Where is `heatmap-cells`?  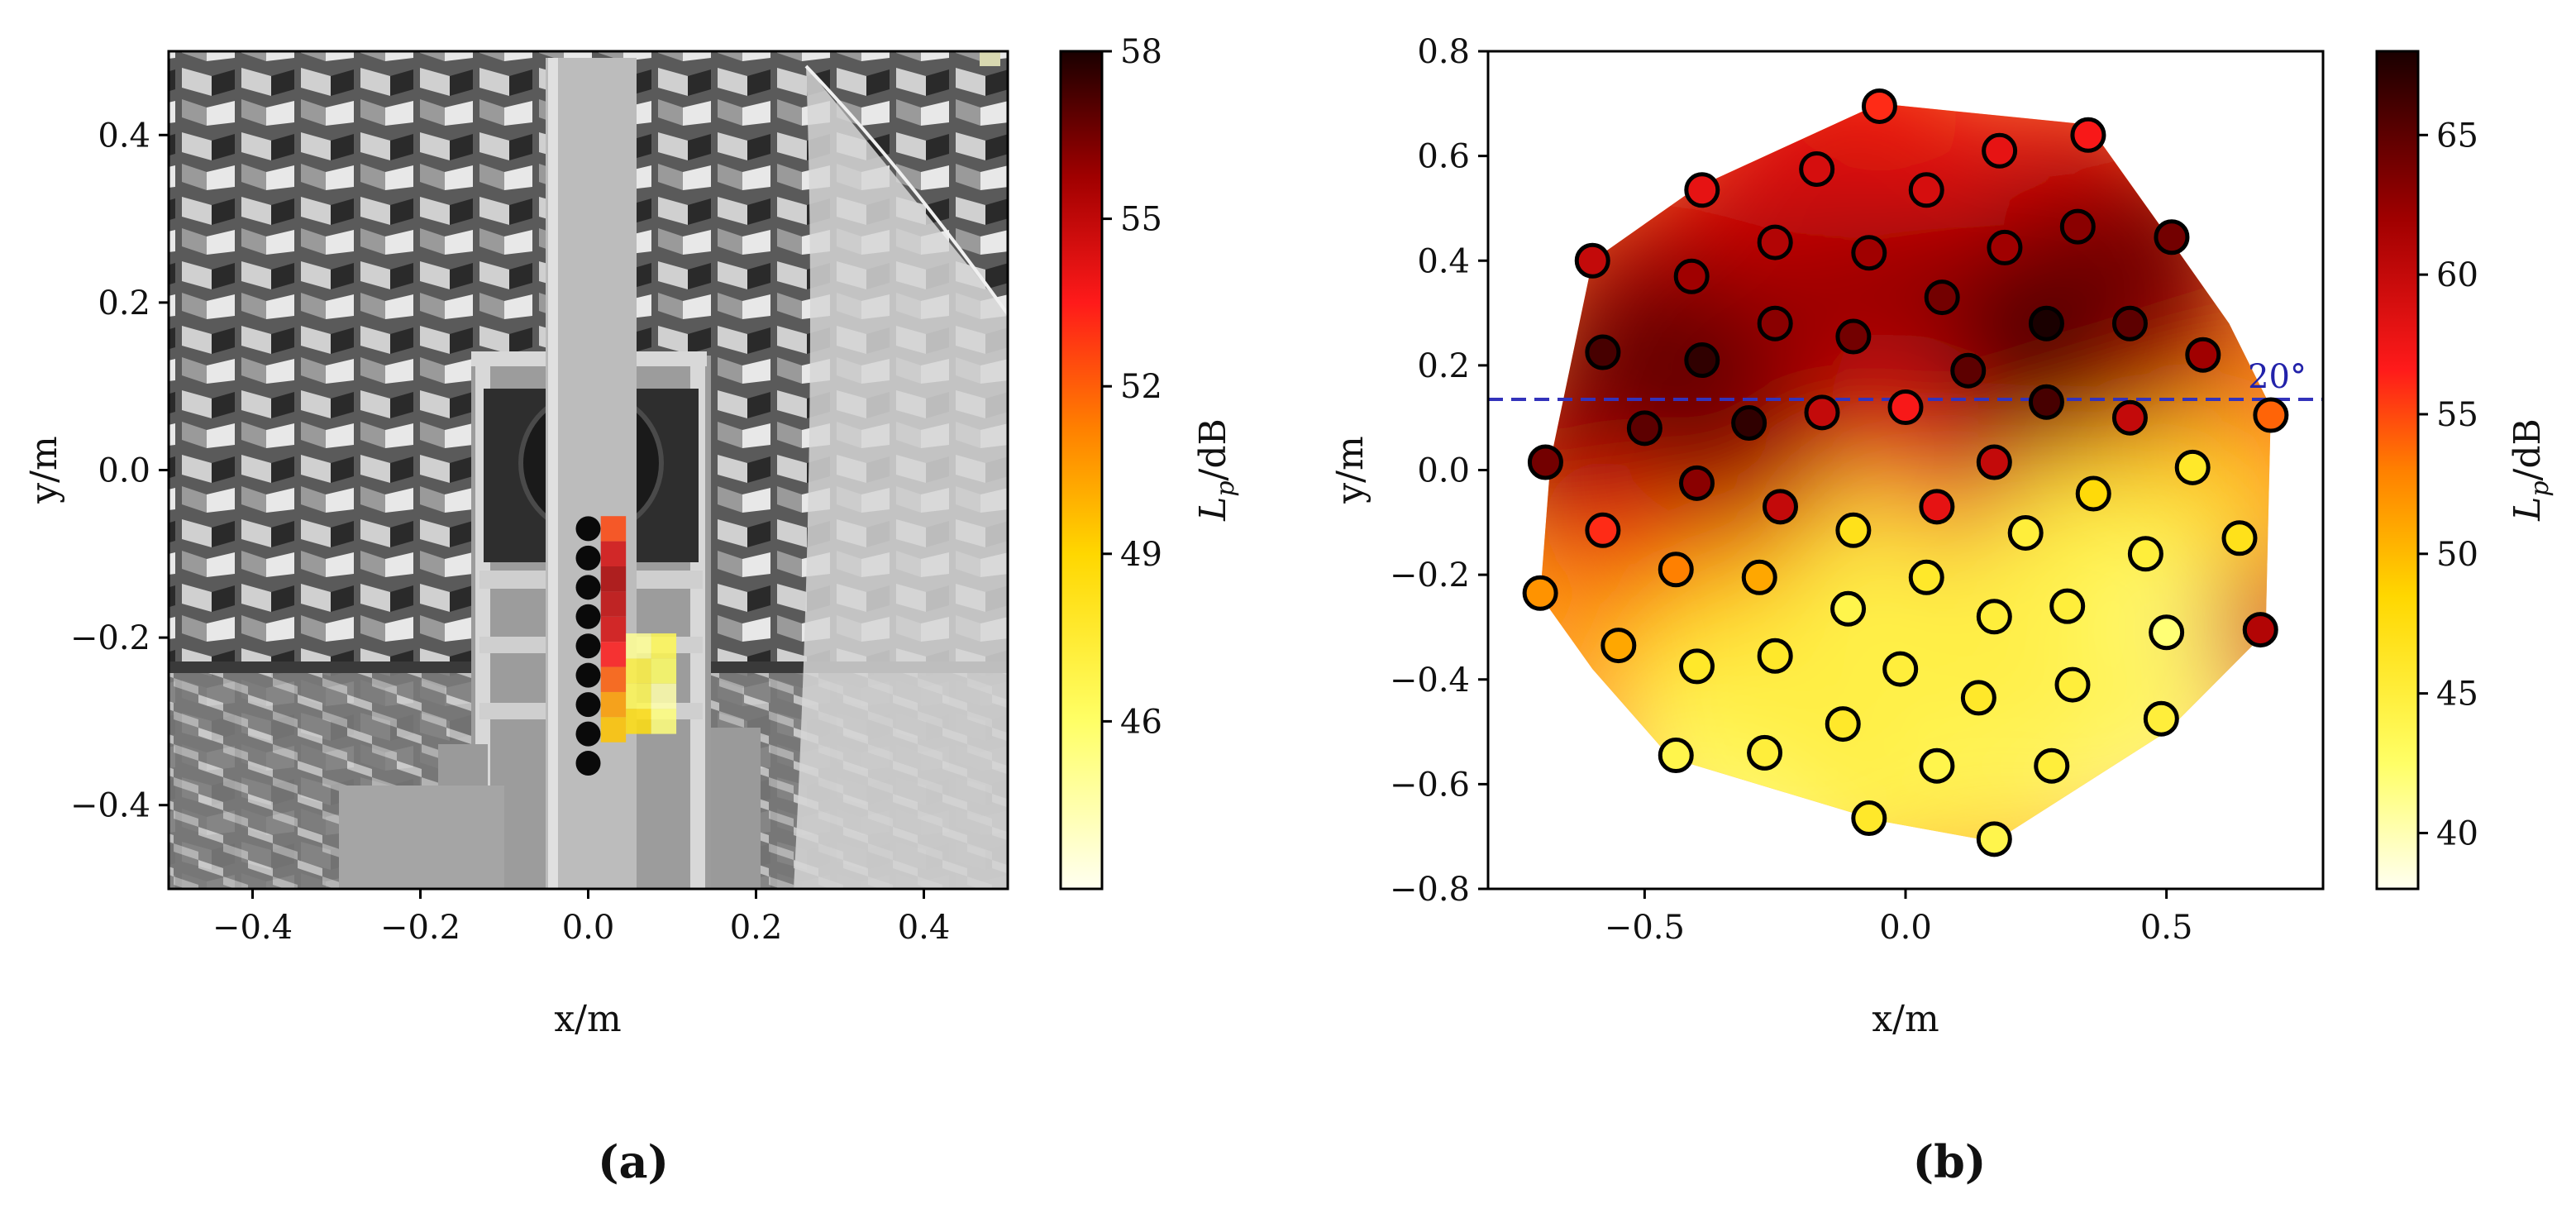
heatmap-cells is located at coordinates (638, 629).